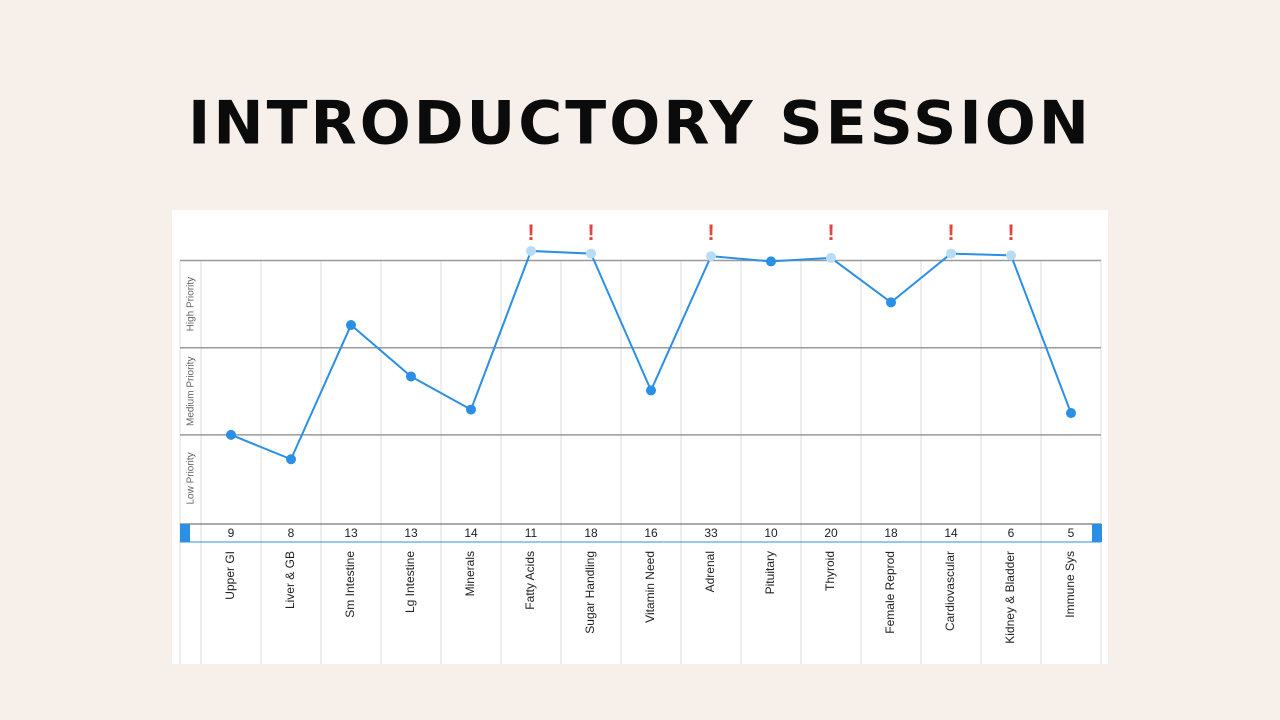  Describe the element at coordinates (771, 533) in the screenshot. I see `score-value: 10` at that location.